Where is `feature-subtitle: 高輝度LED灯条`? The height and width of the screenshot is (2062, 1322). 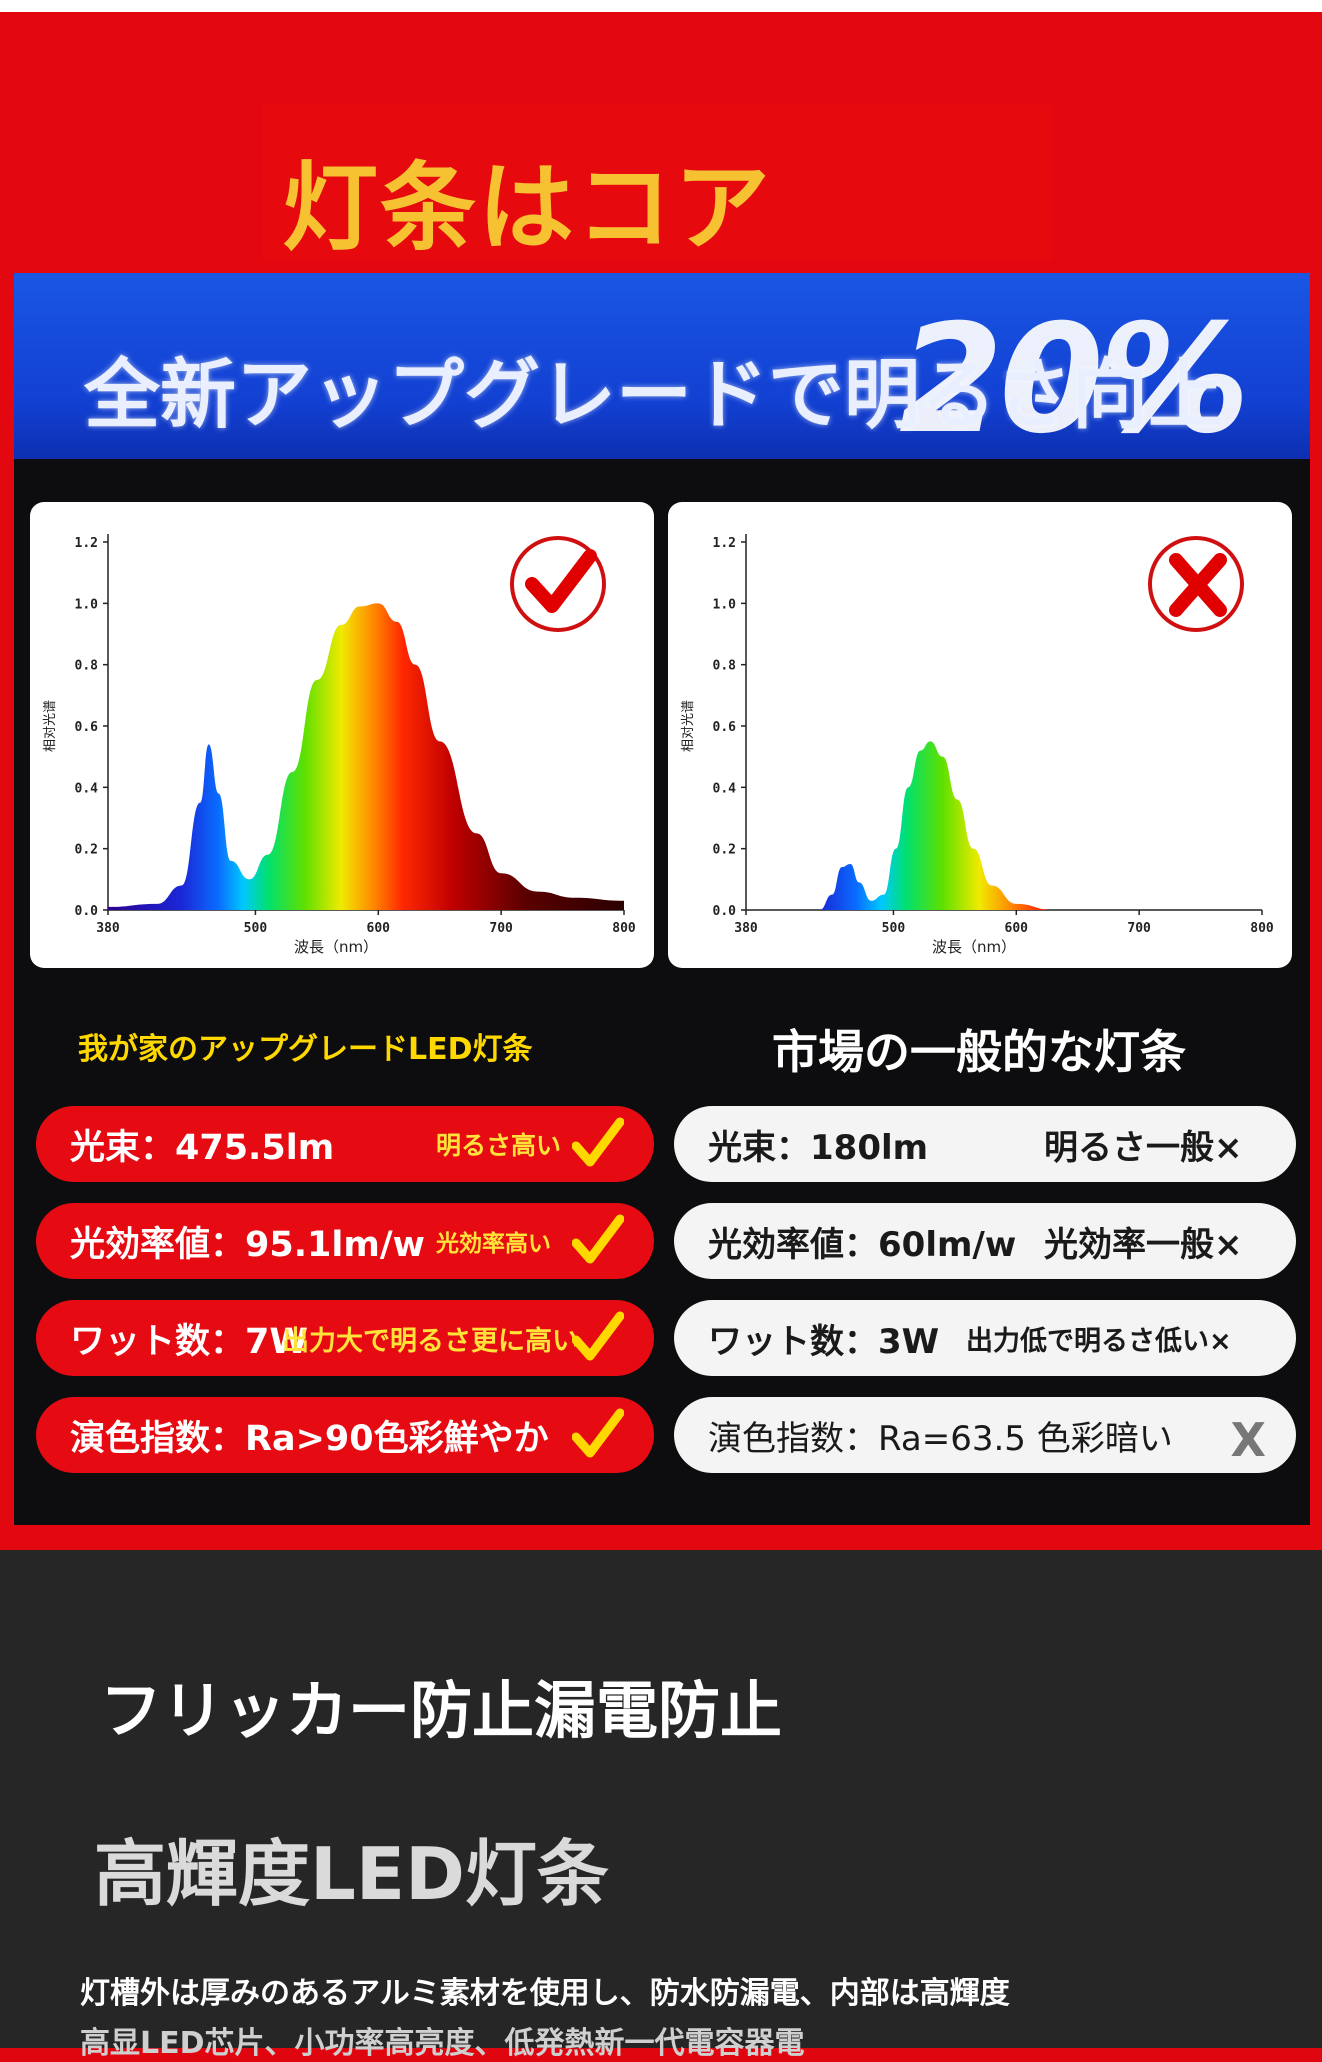
feature-subtitle: 高輝度LED灯条 is located at coordinates (351, 1874).